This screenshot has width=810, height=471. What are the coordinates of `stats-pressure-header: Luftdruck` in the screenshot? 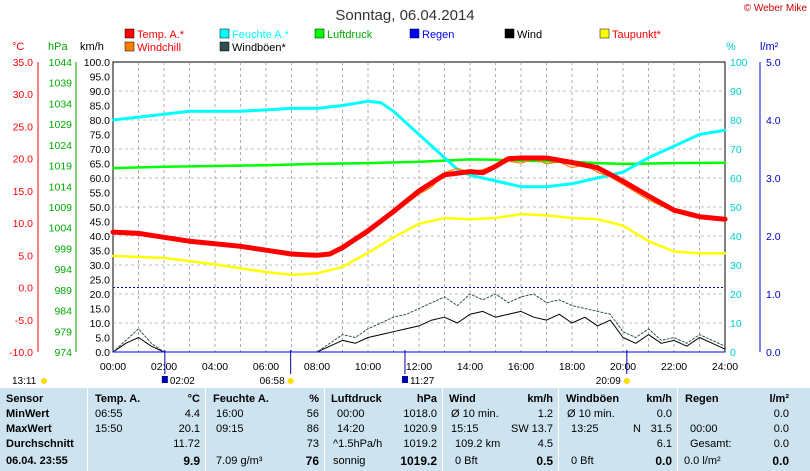 It's located at (356, 399).